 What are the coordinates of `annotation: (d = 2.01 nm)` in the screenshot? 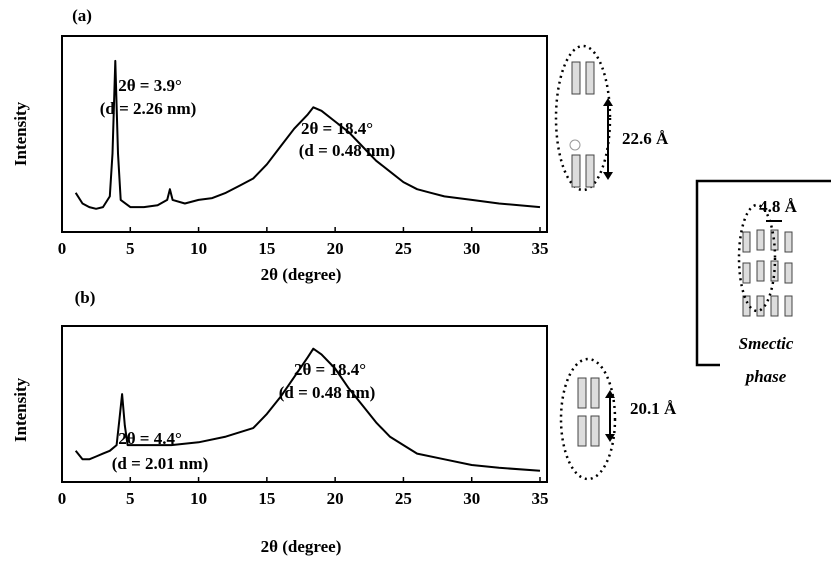 It's located at (160, 463).